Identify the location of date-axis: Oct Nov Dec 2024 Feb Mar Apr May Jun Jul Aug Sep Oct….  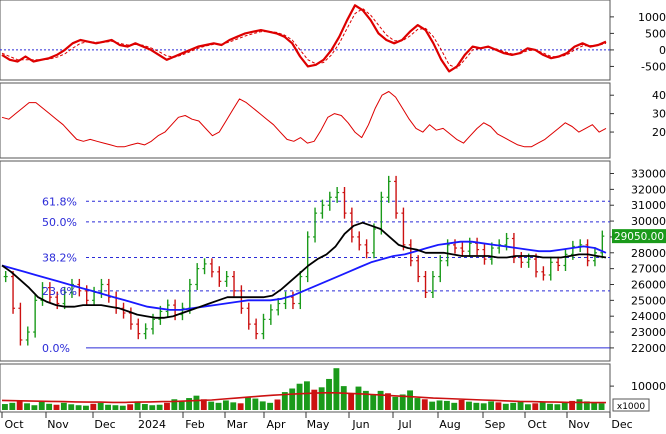
(317, 421).